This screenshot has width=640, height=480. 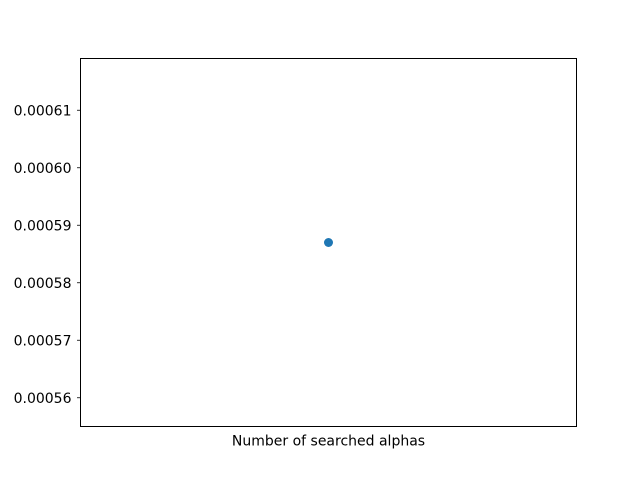 I want to click on y-tick-label: 0.00056, so click(x=43, y=399).